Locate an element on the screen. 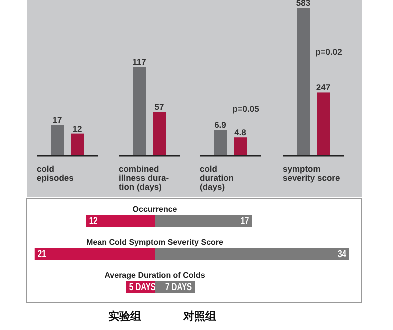  y-tick-label: Average Duration of Colds is located at coordinates (155, 275).